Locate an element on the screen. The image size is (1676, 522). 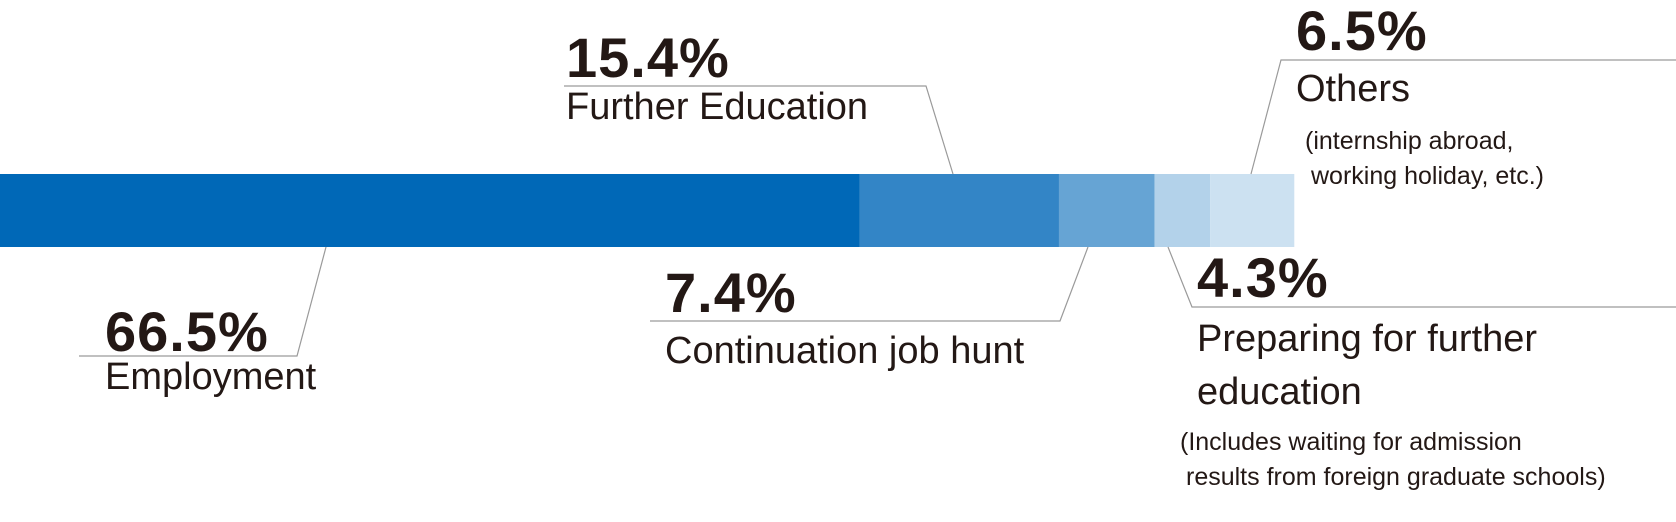
category-label: Preparing for further education is located at coordinates (1367, 365).